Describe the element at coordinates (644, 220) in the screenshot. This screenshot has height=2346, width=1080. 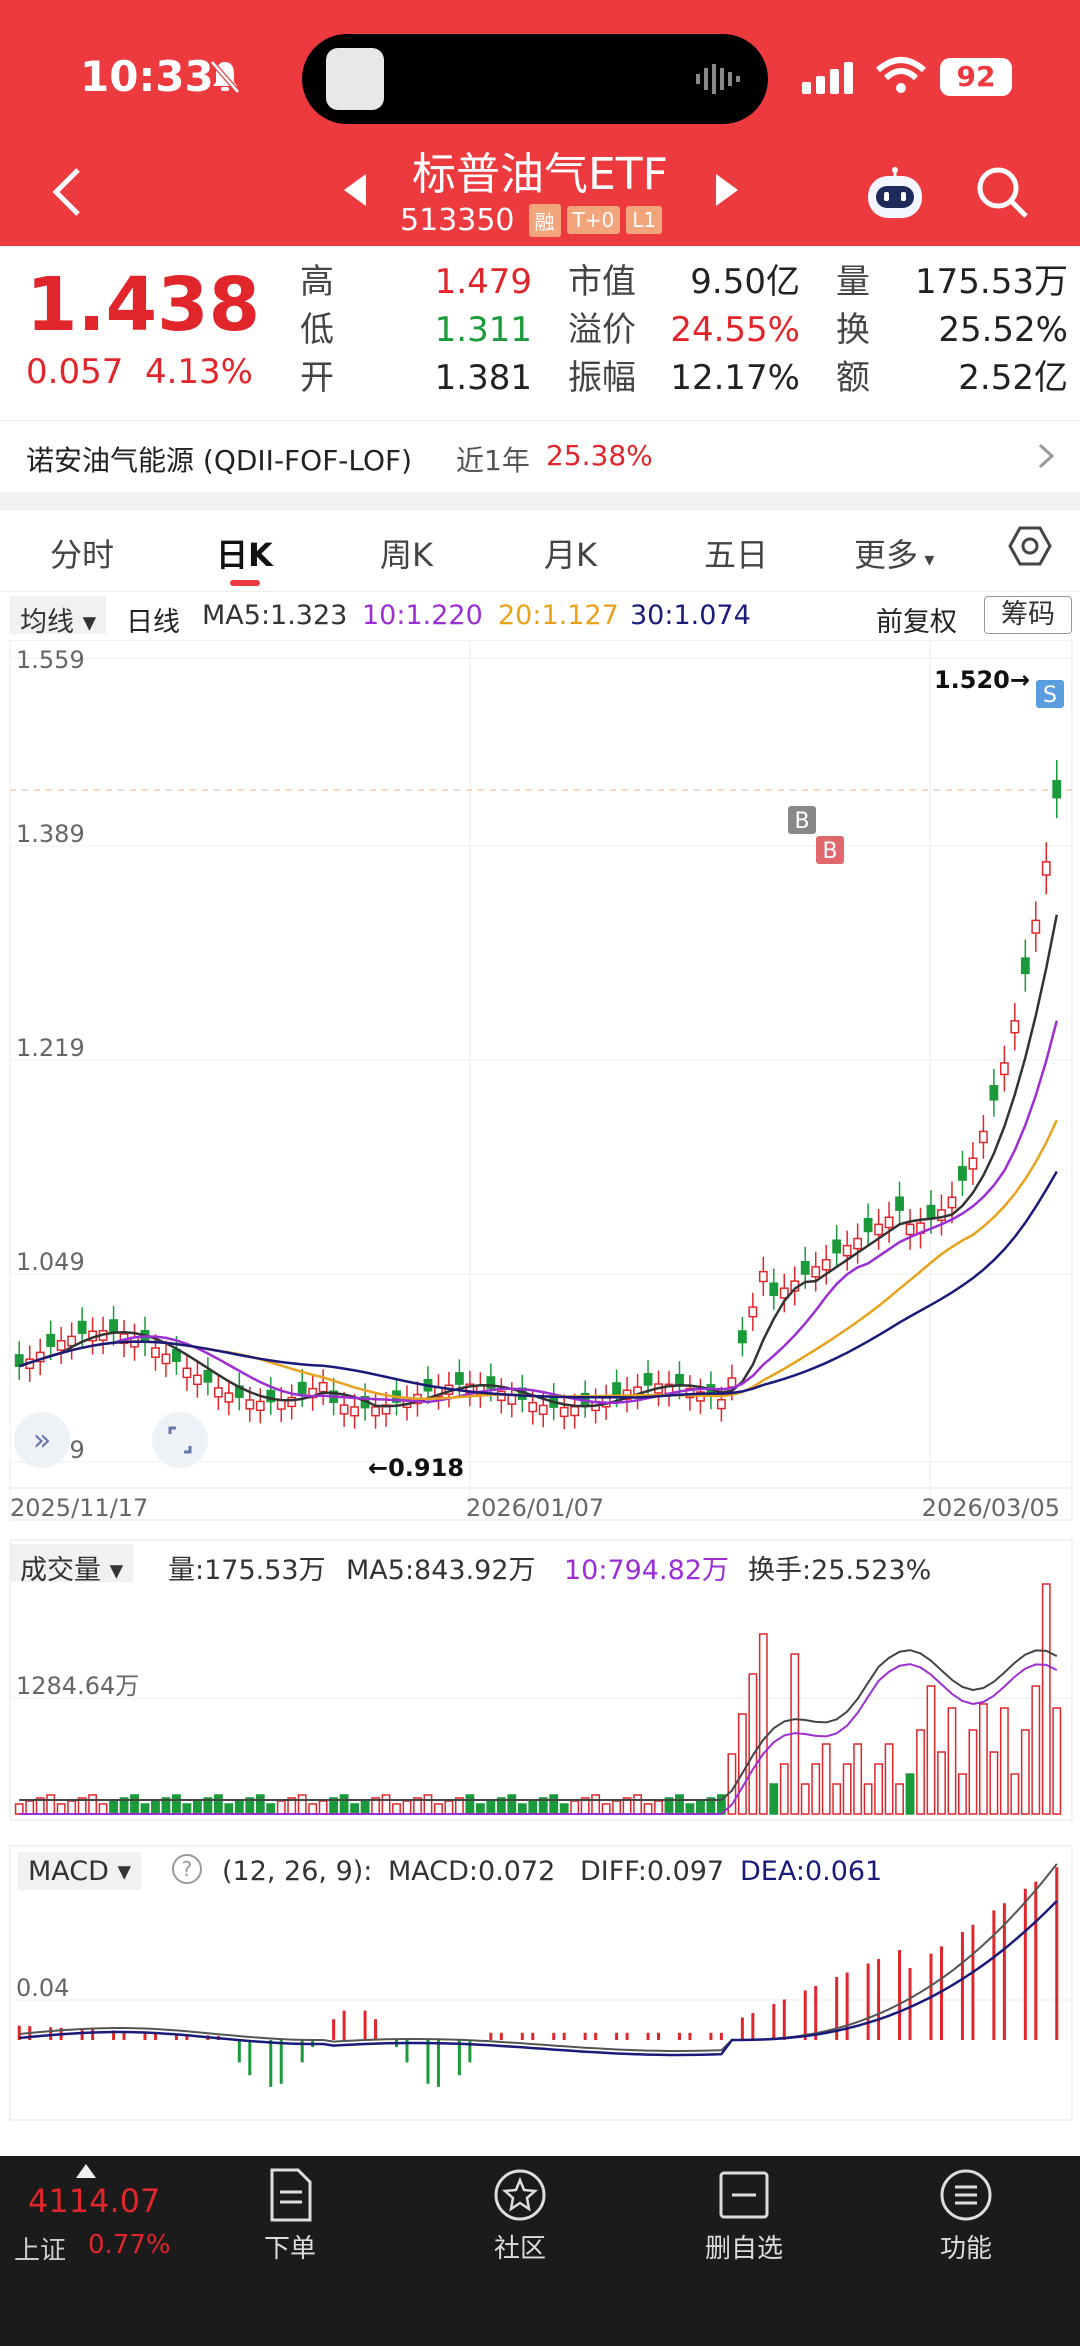
I see `tag-level: L1` at that location.